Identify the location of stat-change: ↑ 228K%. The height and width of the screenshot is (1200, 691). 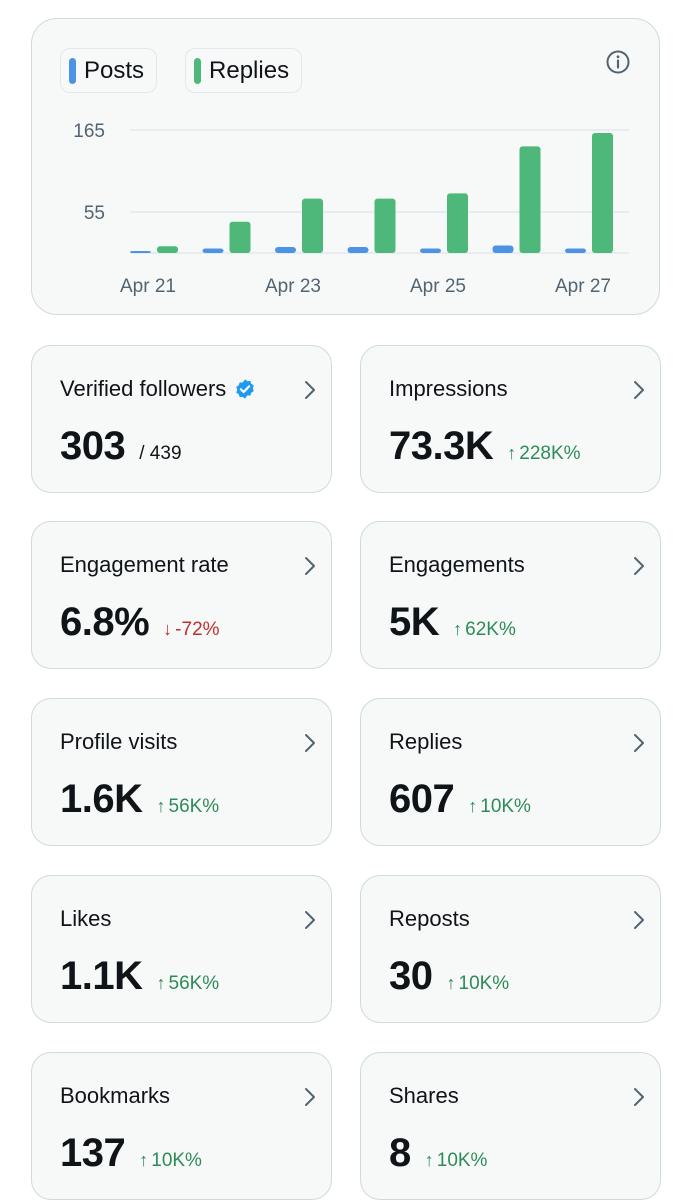
(543, 454).